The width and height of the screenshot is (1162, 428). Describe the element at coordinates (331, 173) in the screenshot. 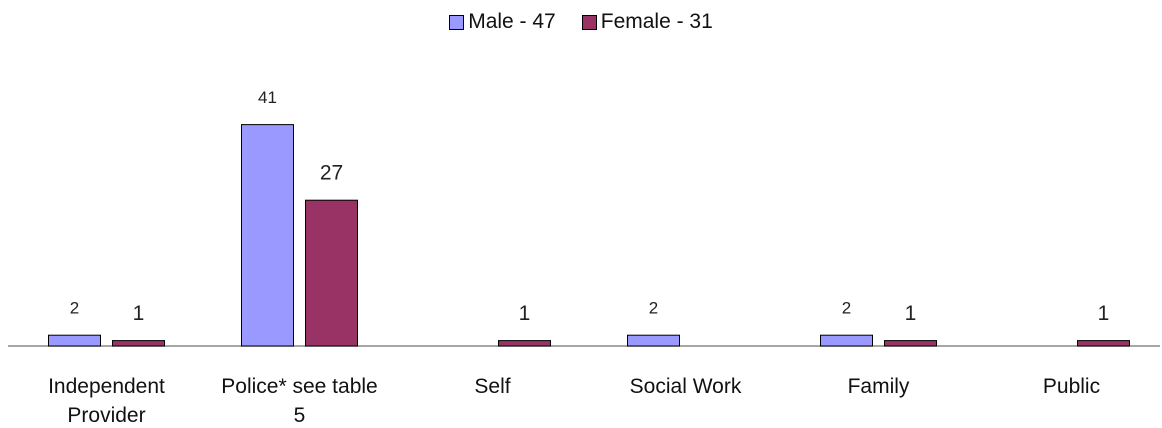

I see `value-label: 27` at that location.